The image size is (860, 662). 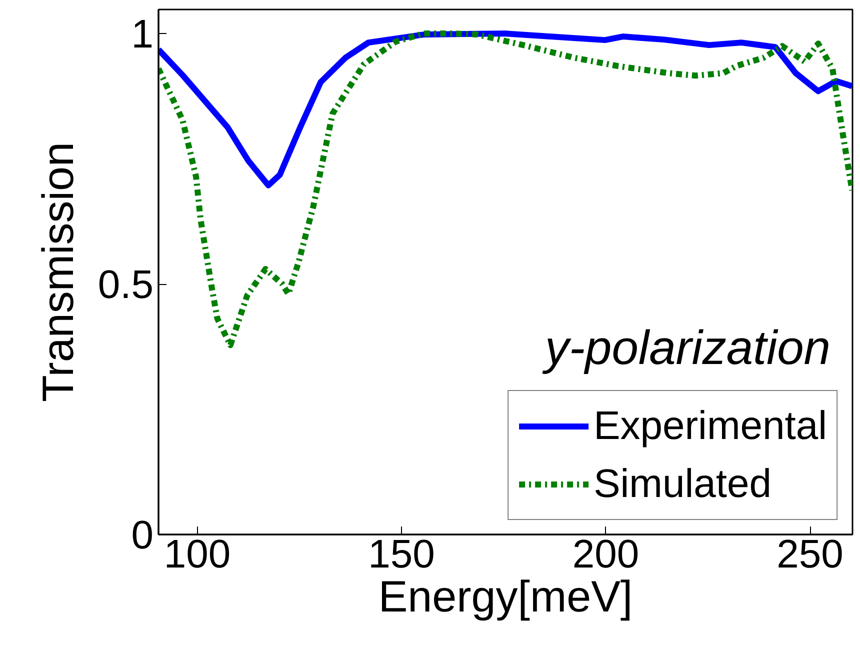 I want to click on legend-label: Experimental, so click(x=710, y=426).